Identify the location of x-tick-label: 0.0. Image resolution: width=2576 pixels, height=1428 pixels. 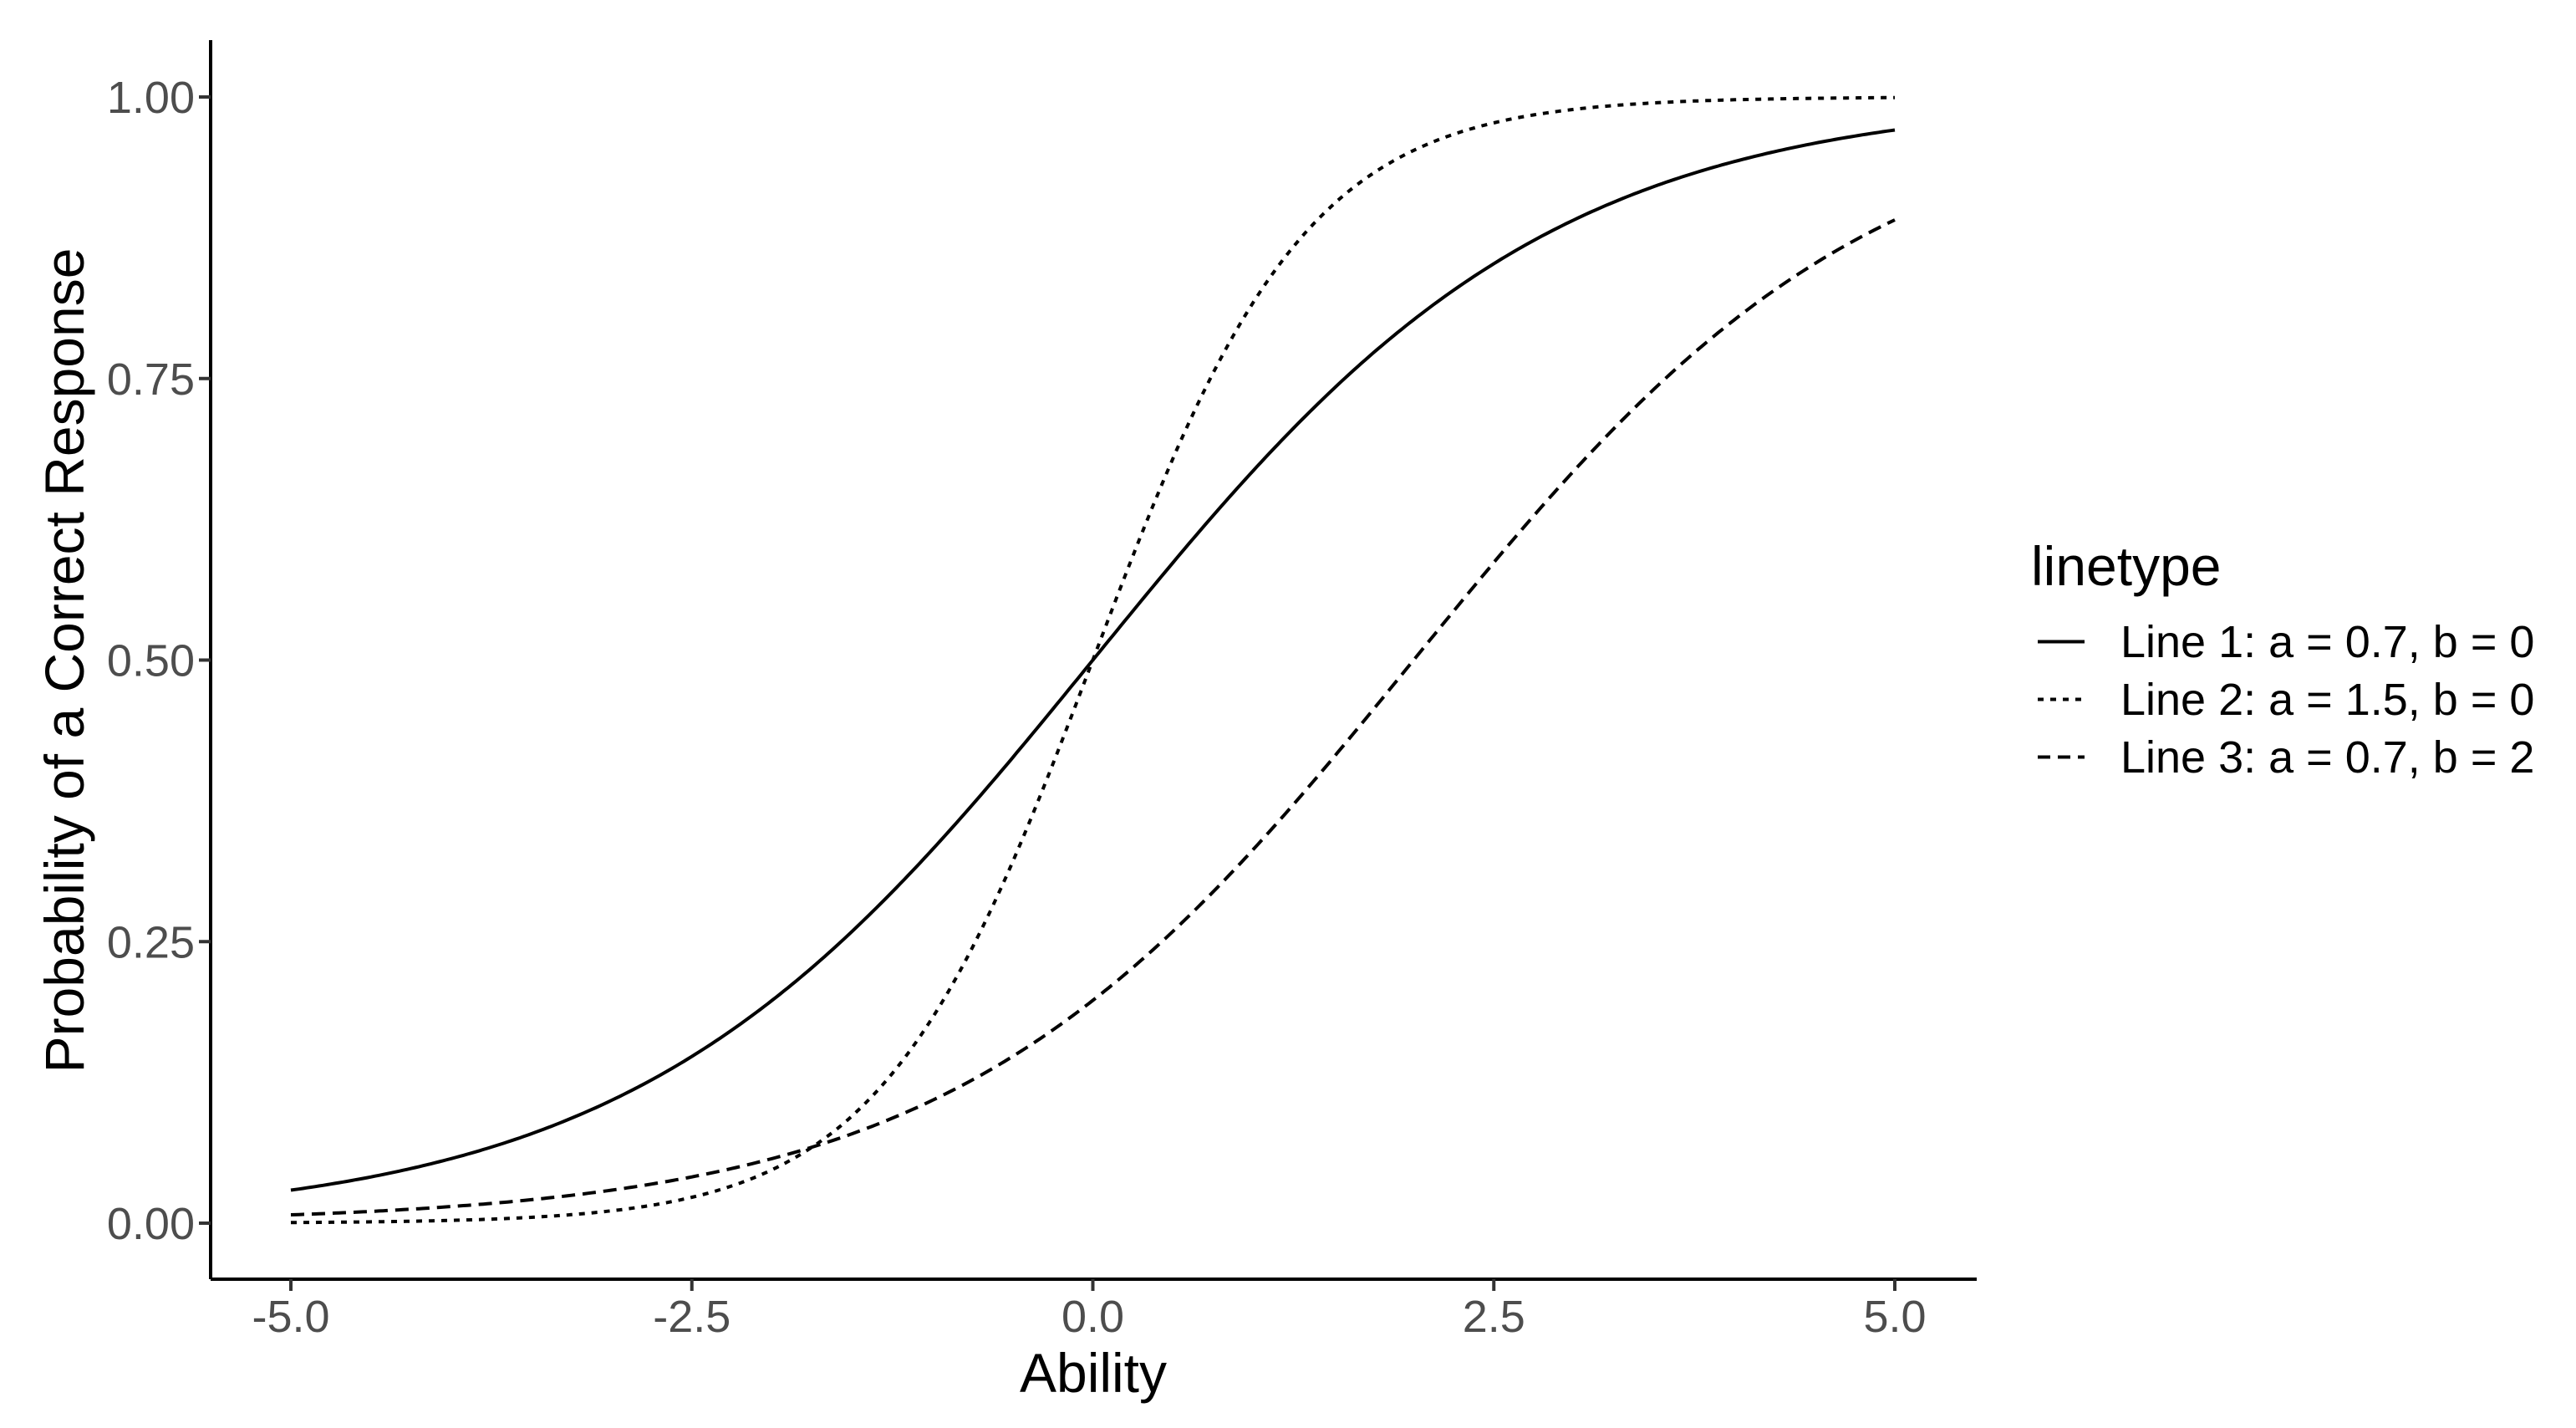
(1092, 1317).